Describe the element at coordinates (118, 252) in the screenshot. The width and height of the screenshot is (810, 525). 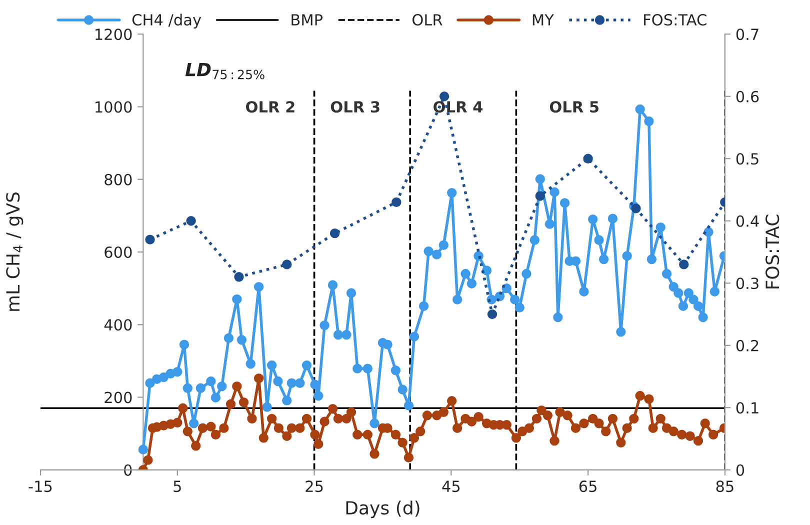
I see `y-tick-label: 600` at that location.